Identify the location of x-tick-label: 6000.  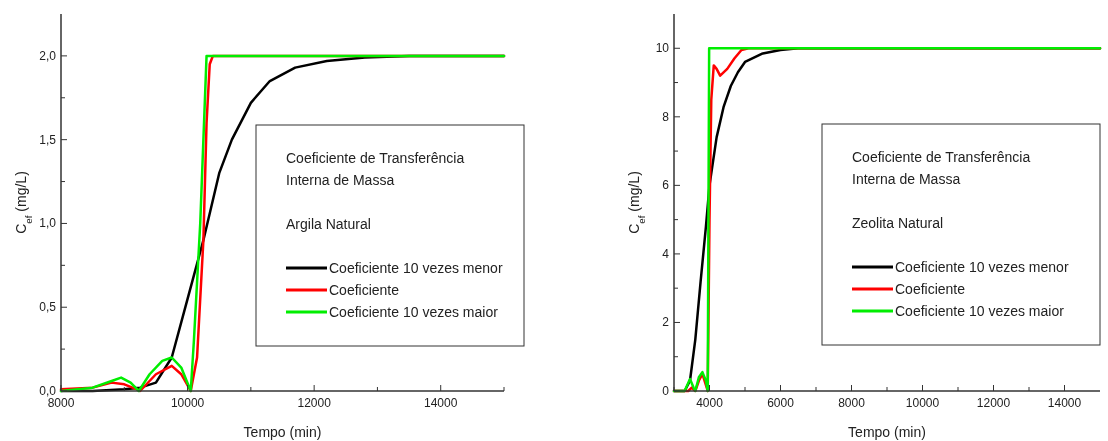
(781, 403).